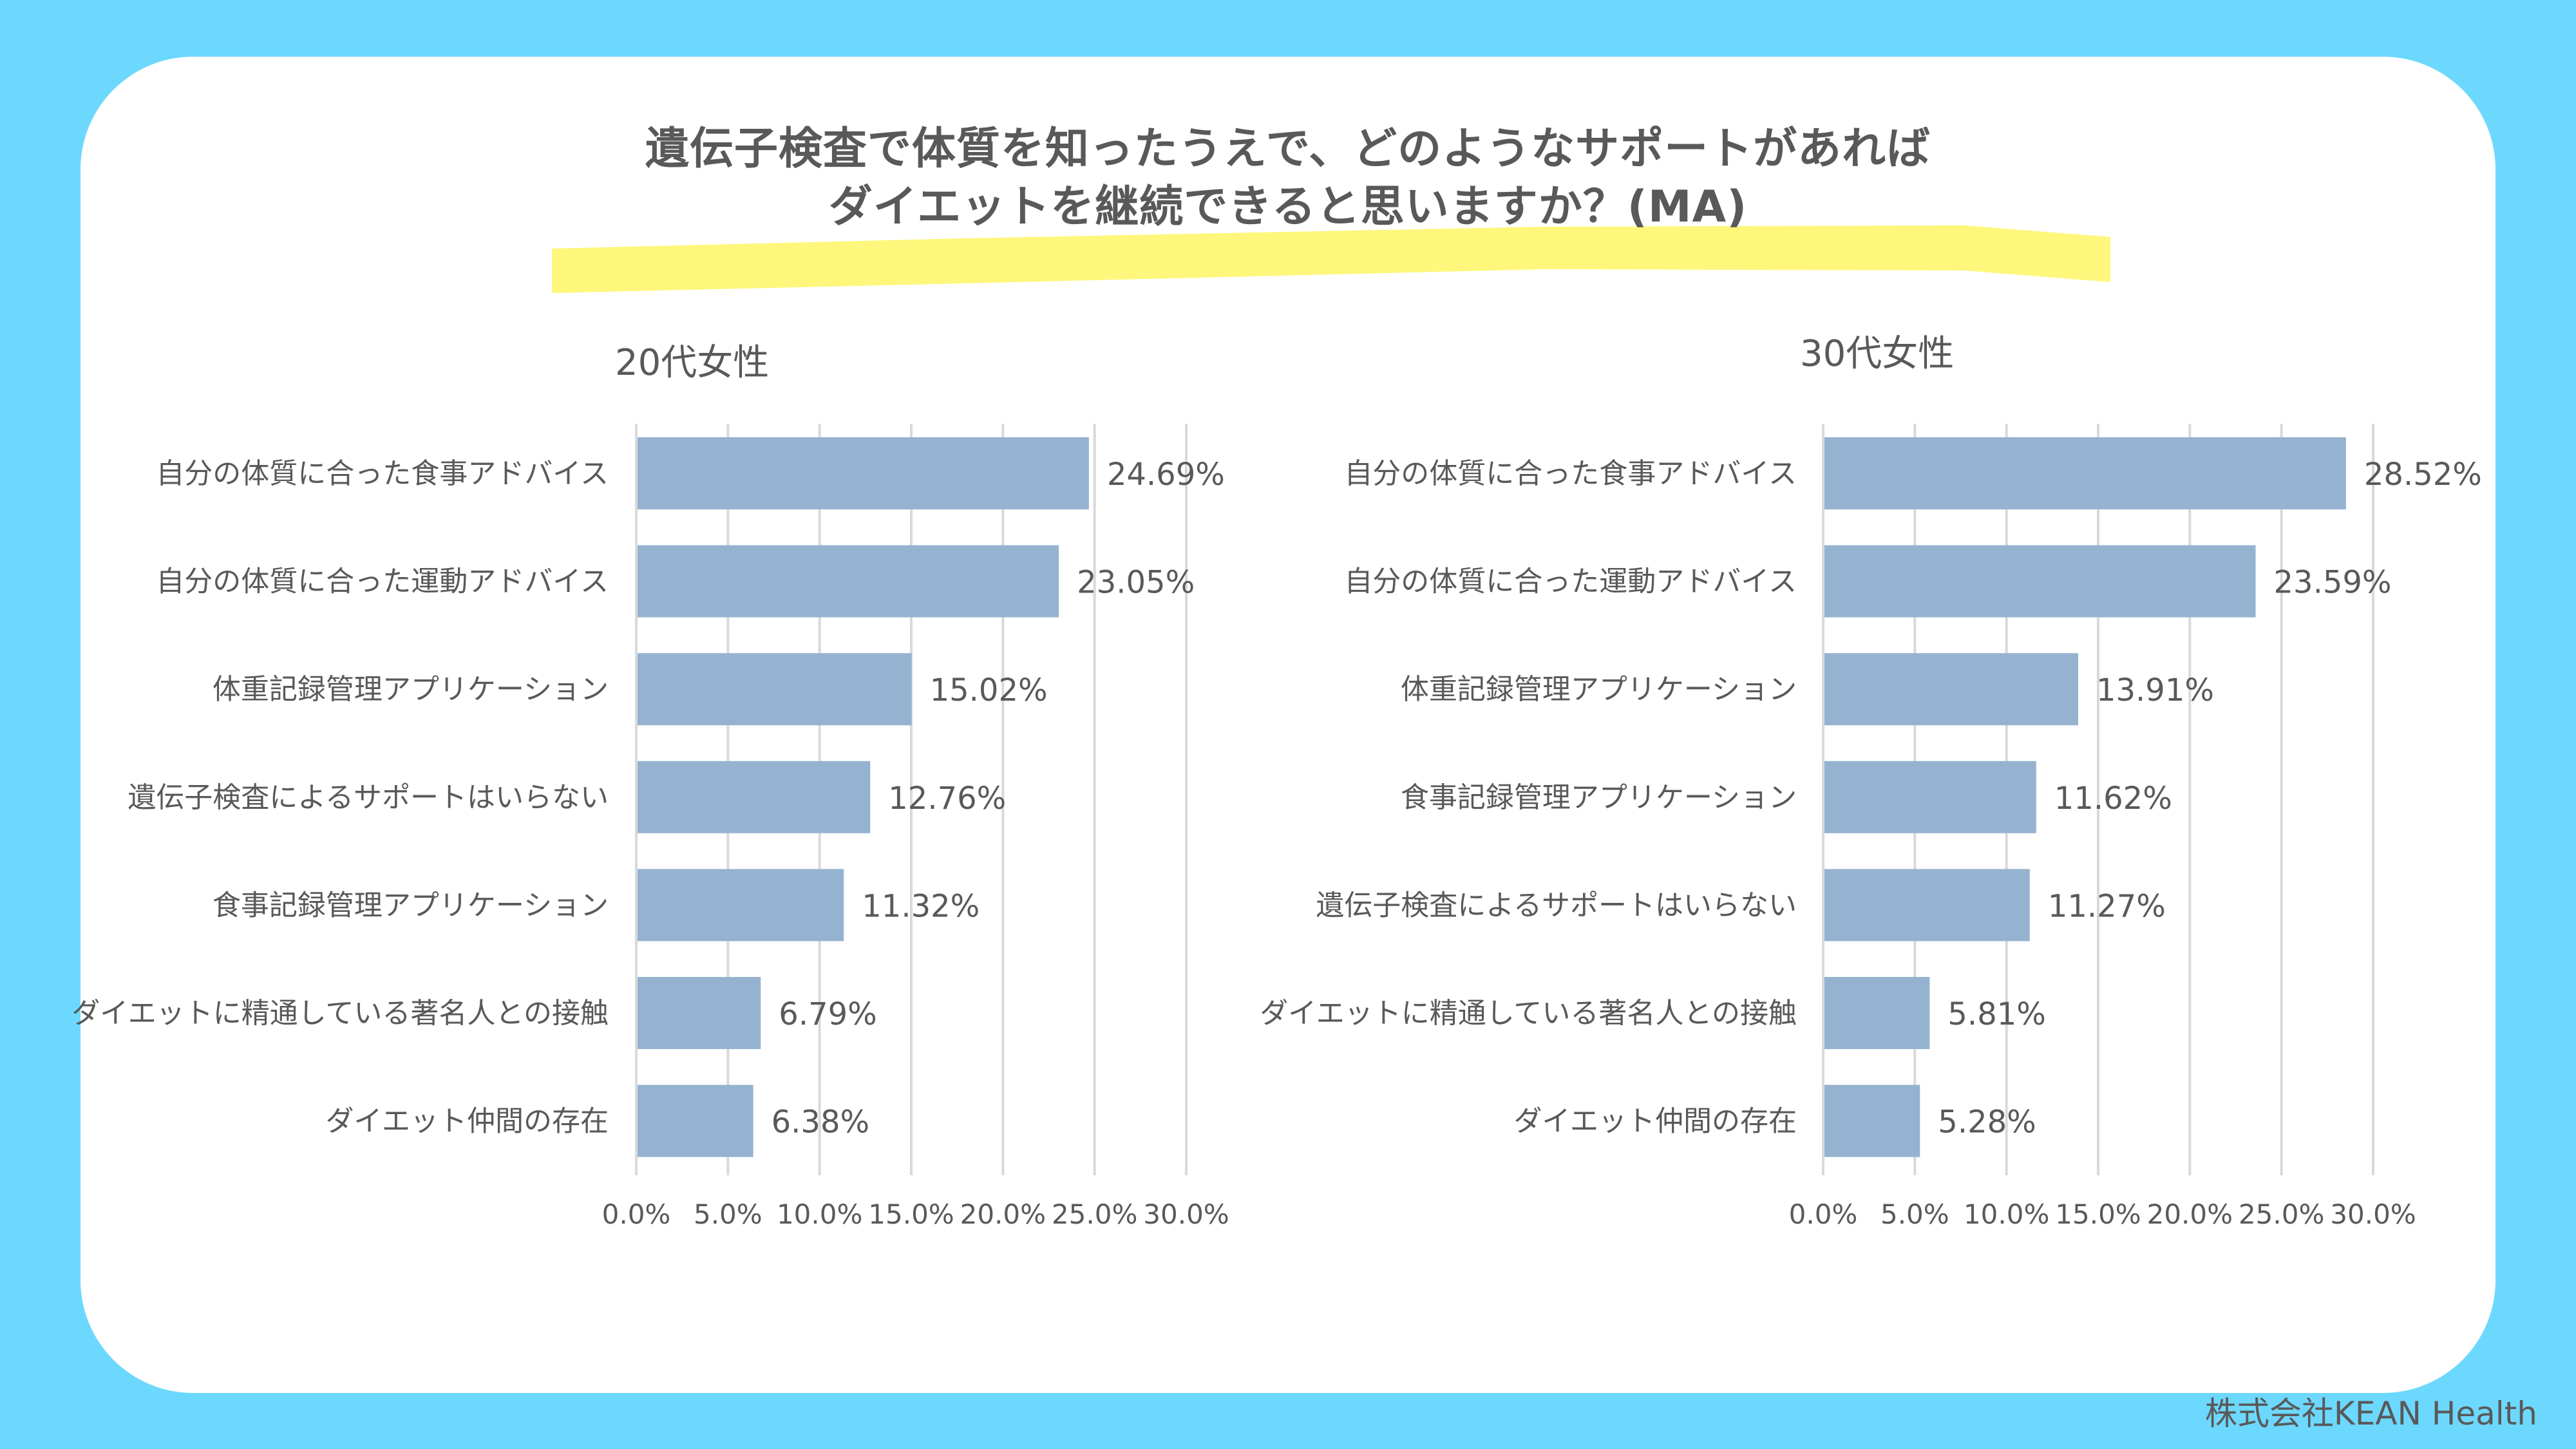 This screenshot has height=1449, width=2576. I want to click on main-title-line1: 遺伝子検査で体質を知ったうえで、どのようなサポートがあれば, so click(1288, 149).